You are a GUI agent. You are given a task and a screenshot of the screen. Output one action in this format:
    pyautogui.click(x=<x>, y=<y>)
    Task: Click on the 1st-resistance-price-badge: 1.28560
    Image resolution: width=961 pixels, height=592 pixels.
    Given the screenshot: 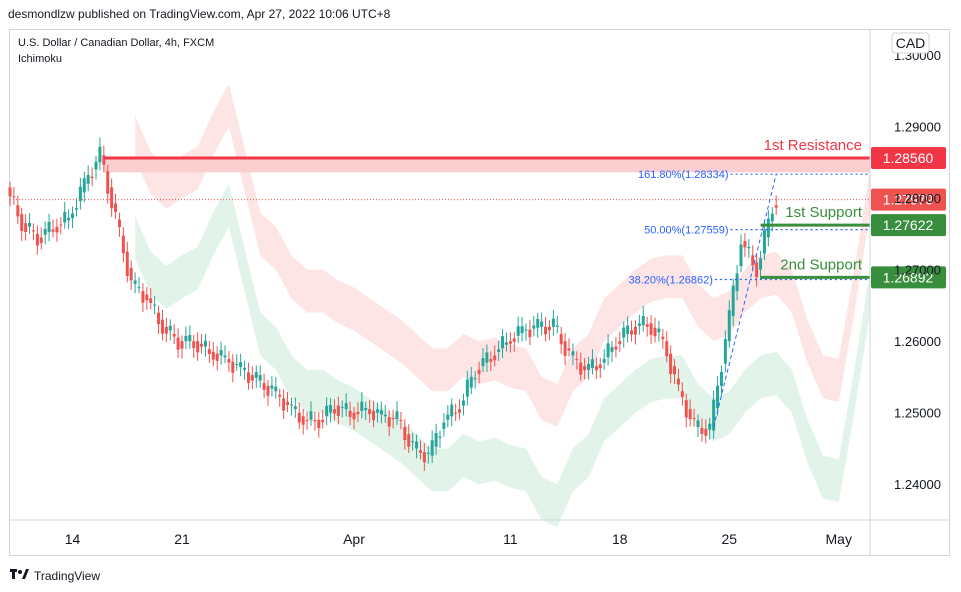 What is the action you would take?
    pyautogui.click(x=908, y=158)
    